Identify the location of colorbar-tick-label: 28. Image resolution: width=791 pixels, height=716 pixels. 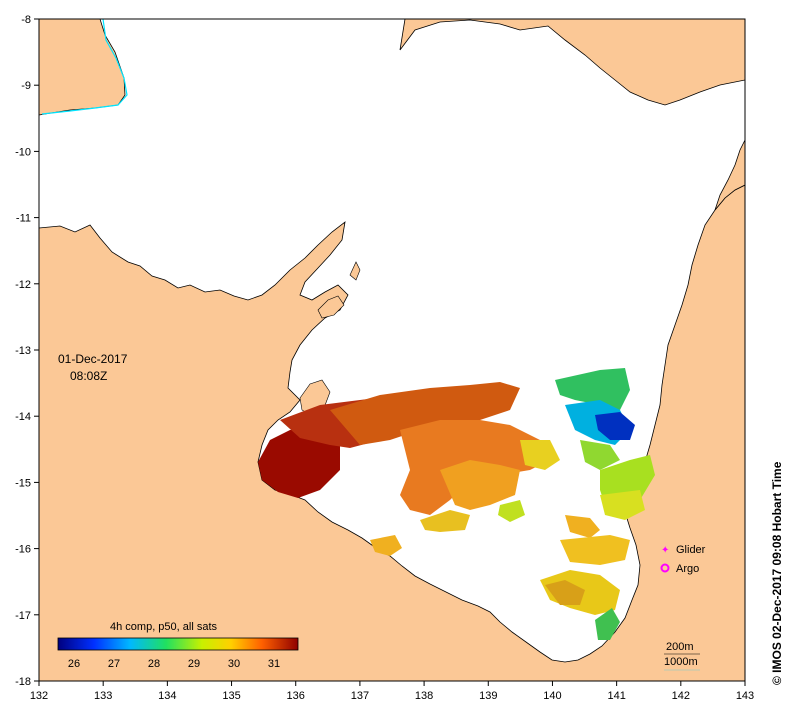
(154, 664).